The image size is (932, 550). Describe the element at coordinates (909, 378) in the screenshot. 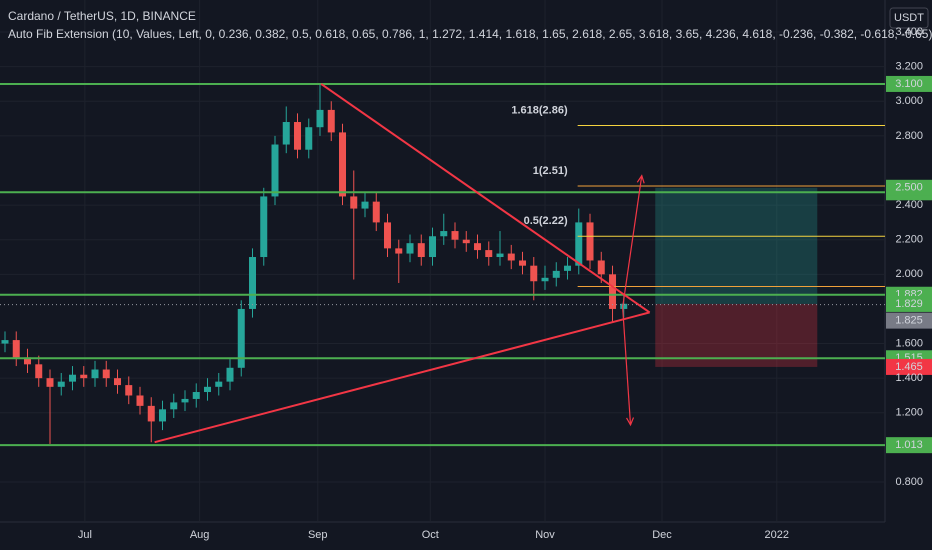

I see `y-tick-label: 1.400` at that location.